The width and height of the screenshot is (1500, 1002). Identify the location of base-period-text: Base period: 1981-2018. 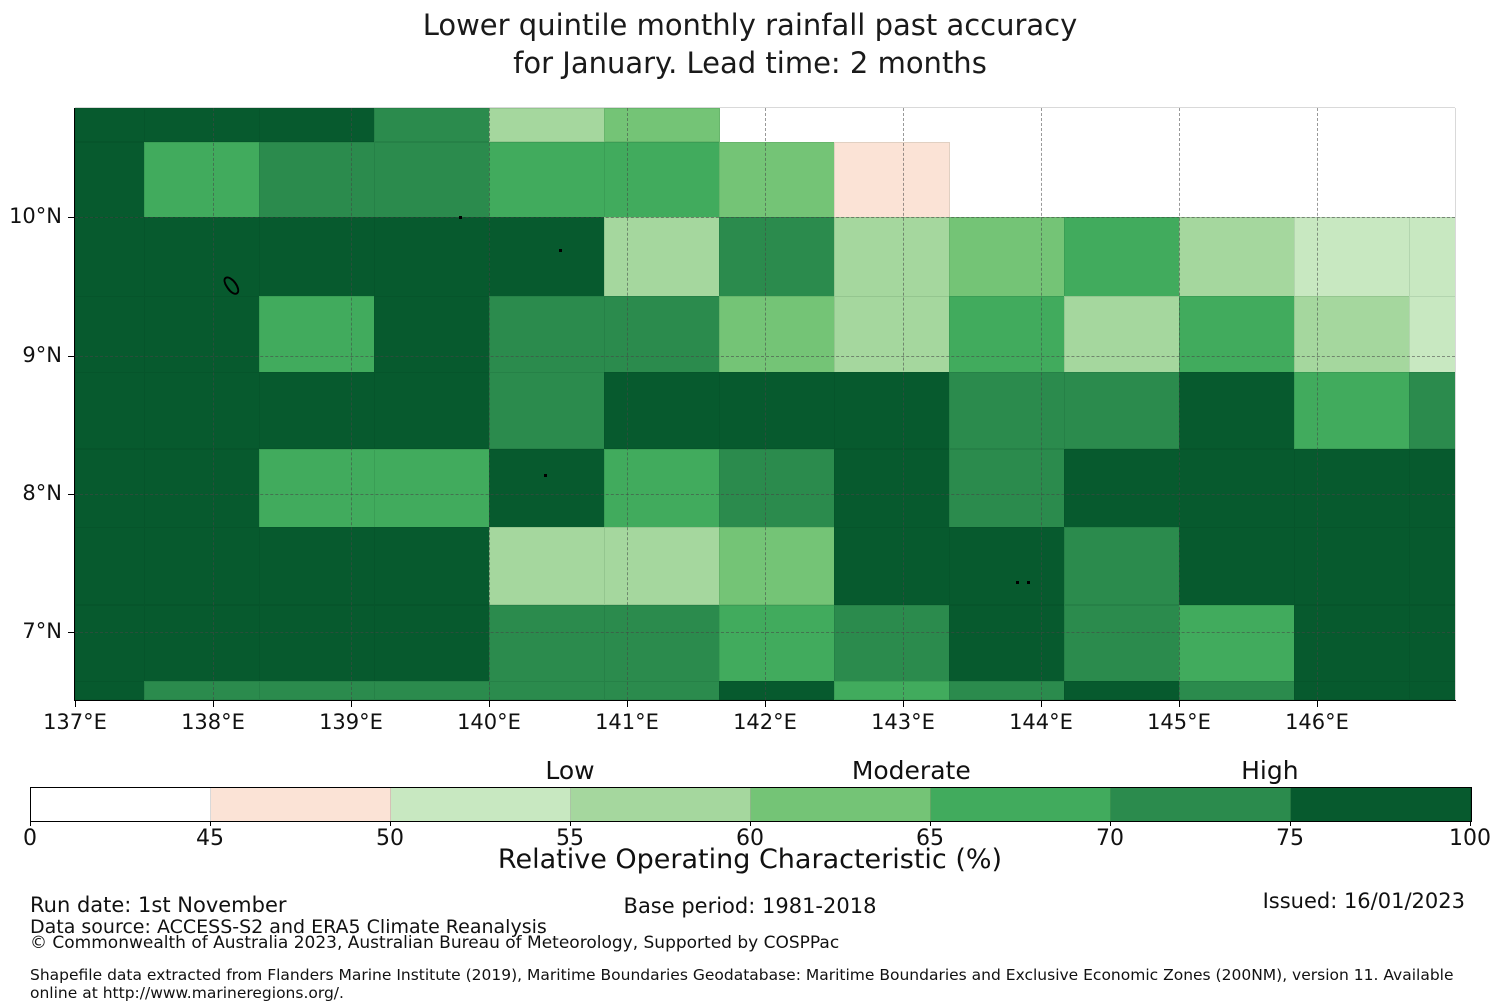
(750, 906).